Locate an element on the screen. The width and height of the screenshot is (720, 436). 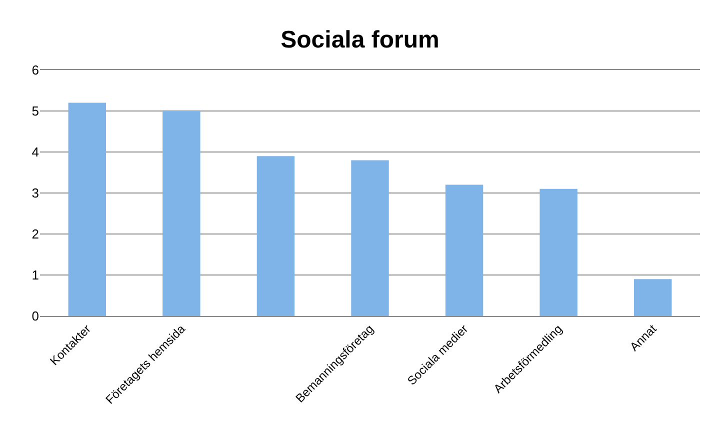
y-tick-label: 2 is located at coordinates (35, 234).